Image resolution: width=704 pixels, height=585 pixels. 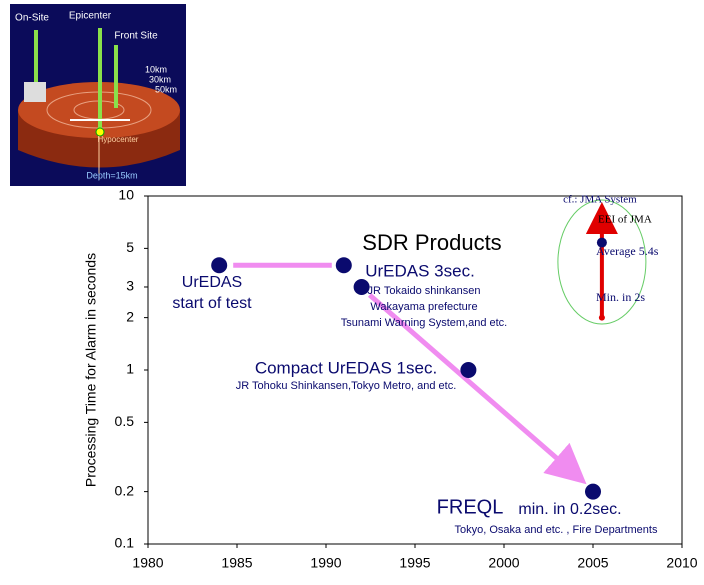 I want to click on y-tick-label: 2, so click(x=130, y=316).